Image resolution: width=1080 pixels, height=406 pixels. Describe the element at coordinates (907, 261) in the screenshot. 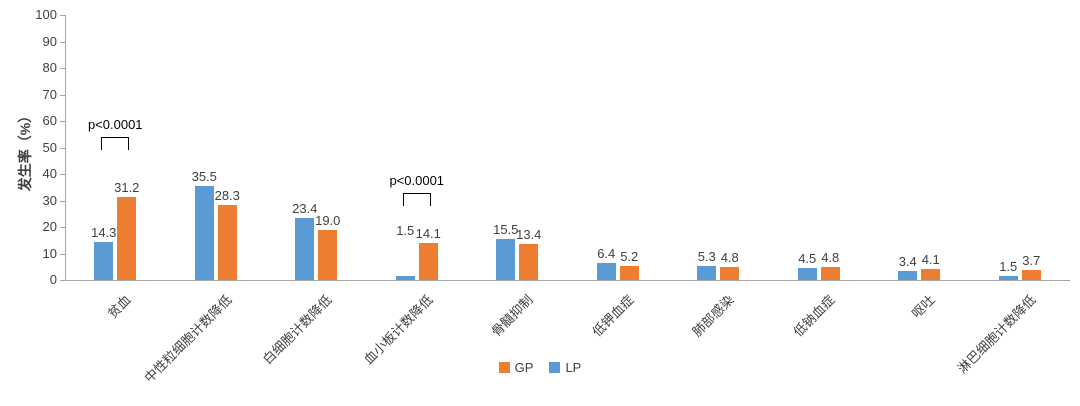

I see `bar-value-label: 3.4` at that location.